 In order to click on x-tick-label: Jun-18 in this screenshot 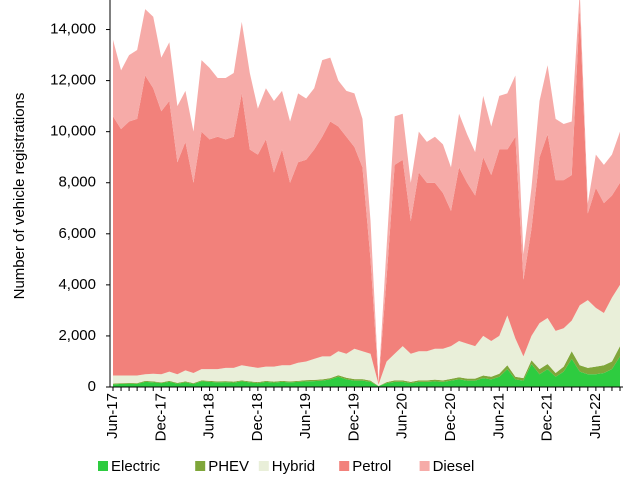, I will do `click(209, 416)`.